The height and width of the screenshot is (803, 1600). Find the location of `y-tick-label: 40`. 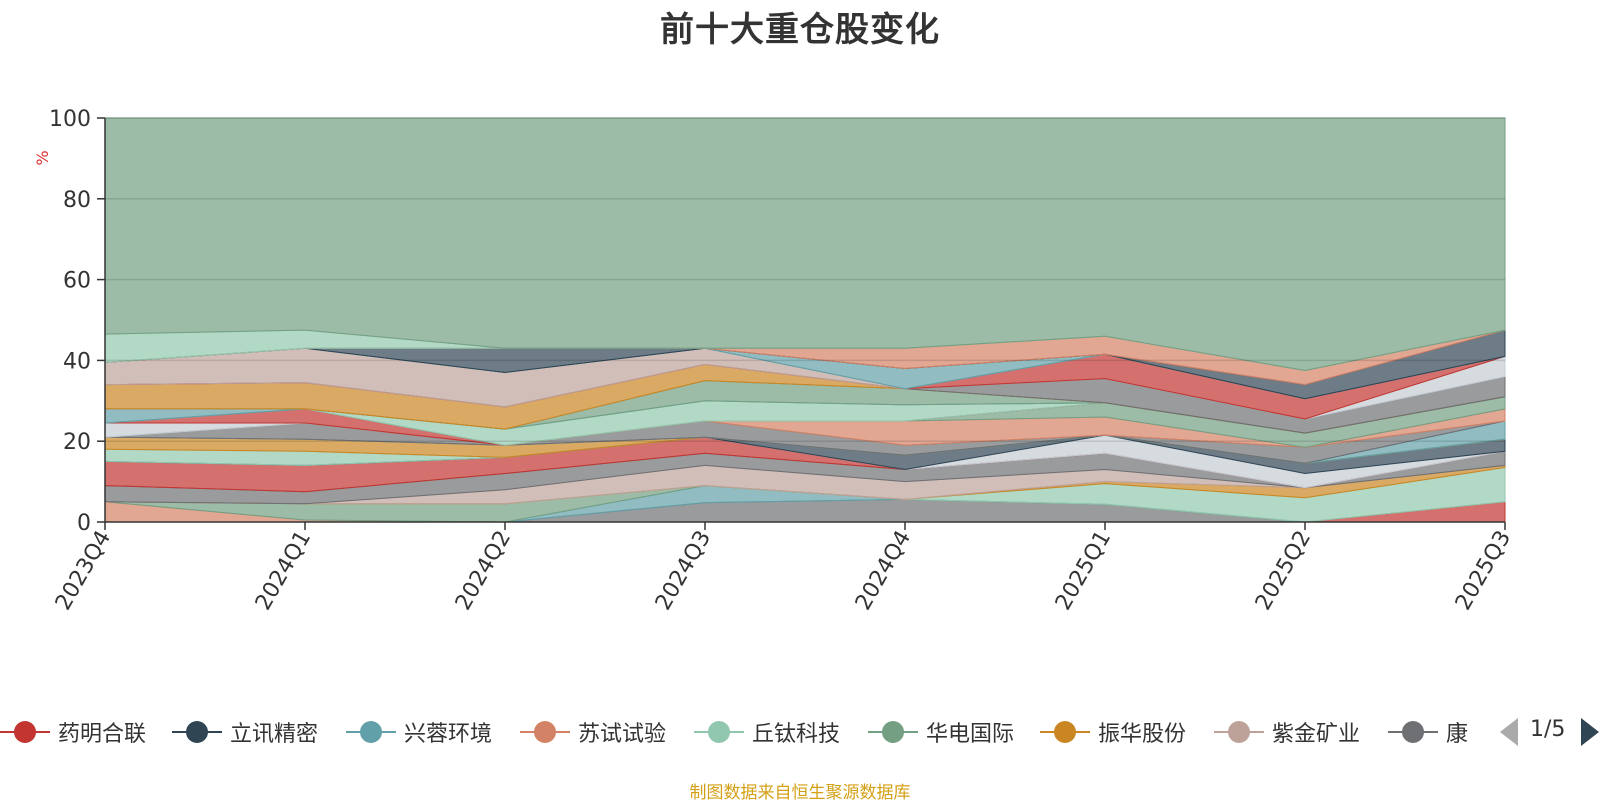

y-tick-label: 40 is located at coordinates (77, 361).